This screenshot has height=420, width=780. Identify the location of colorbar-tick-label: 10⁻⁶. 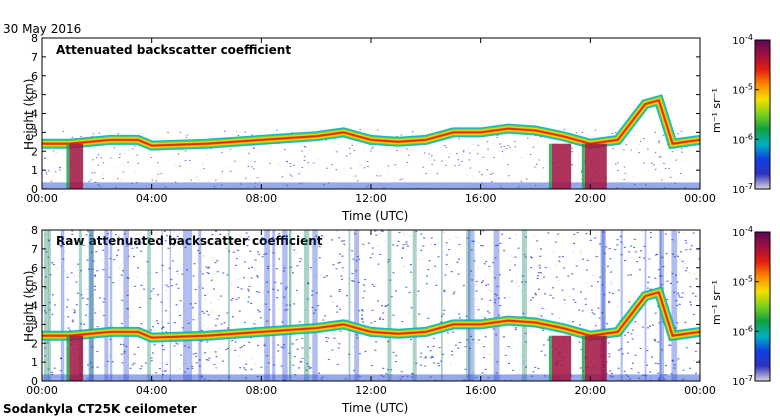
(742, 331).